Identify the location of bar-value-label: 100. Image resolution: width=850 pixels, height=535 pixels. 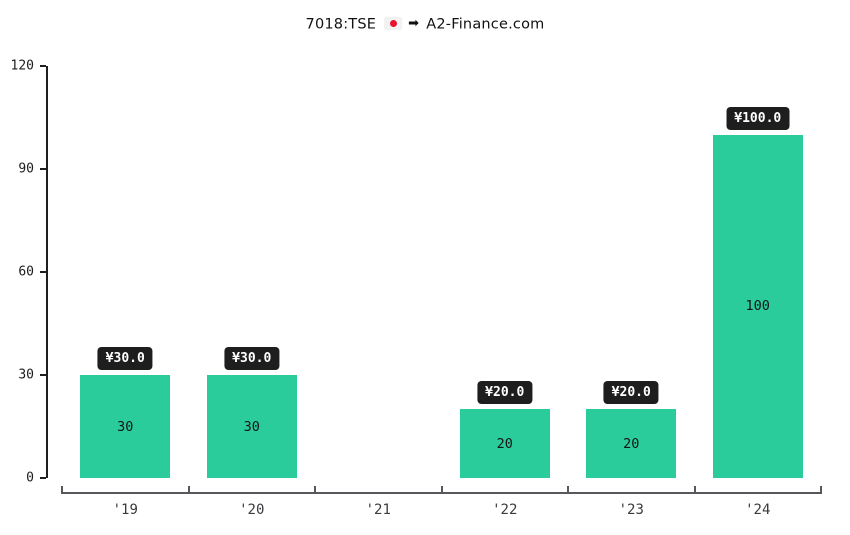
(757, 306).